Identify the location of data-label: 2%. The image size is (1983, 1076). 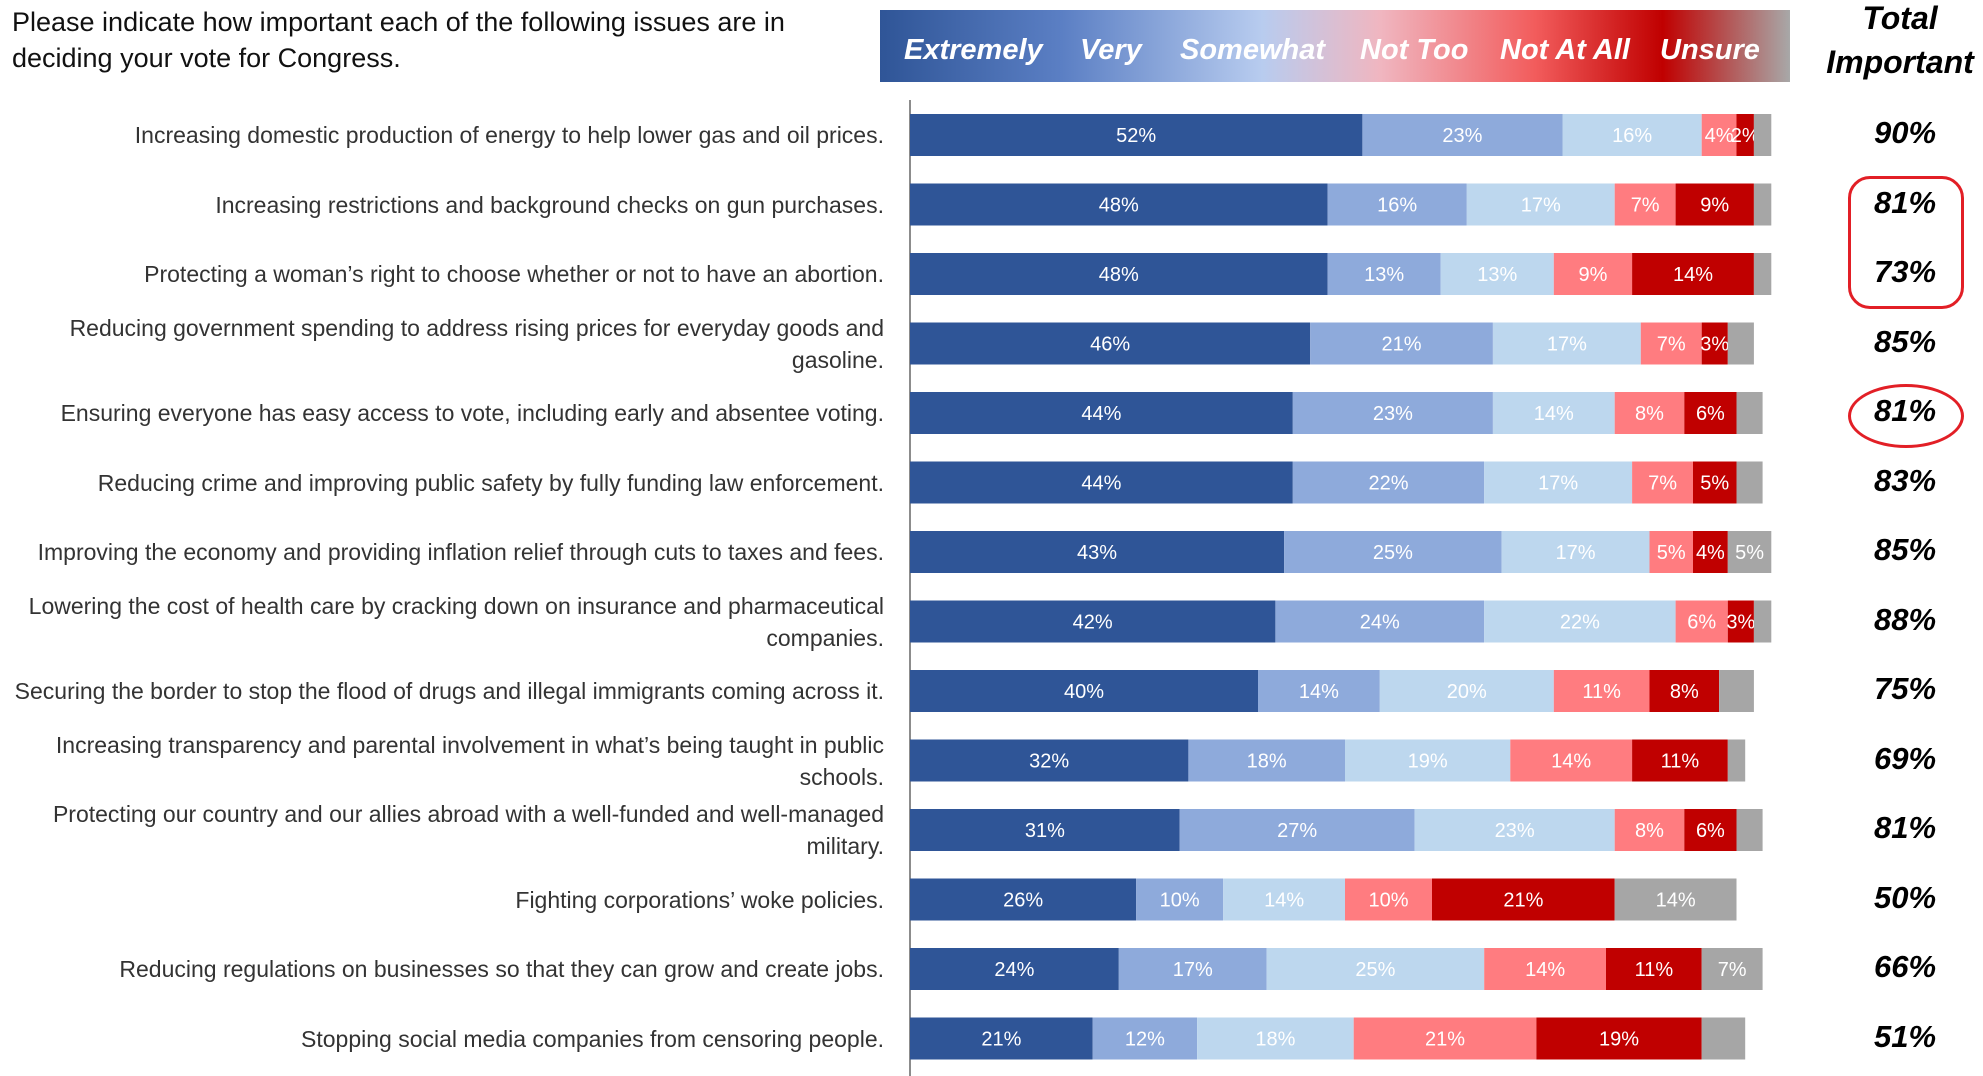
(1745, 136).